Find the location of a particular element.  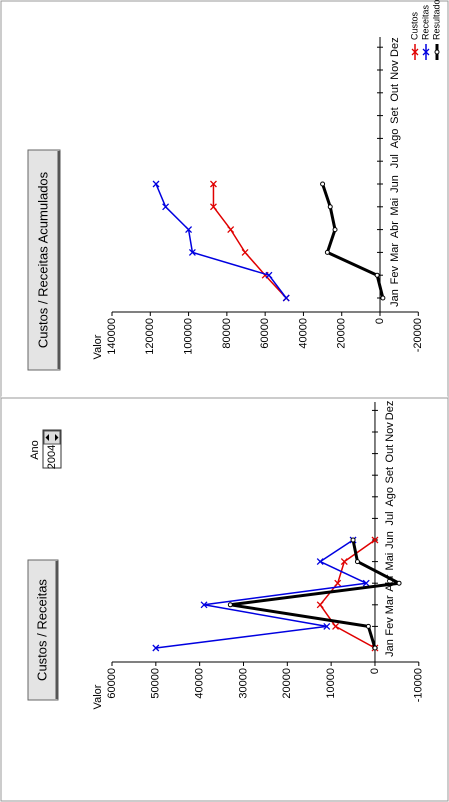

x-tick-label: Abr is located at coordinates (395, 229).